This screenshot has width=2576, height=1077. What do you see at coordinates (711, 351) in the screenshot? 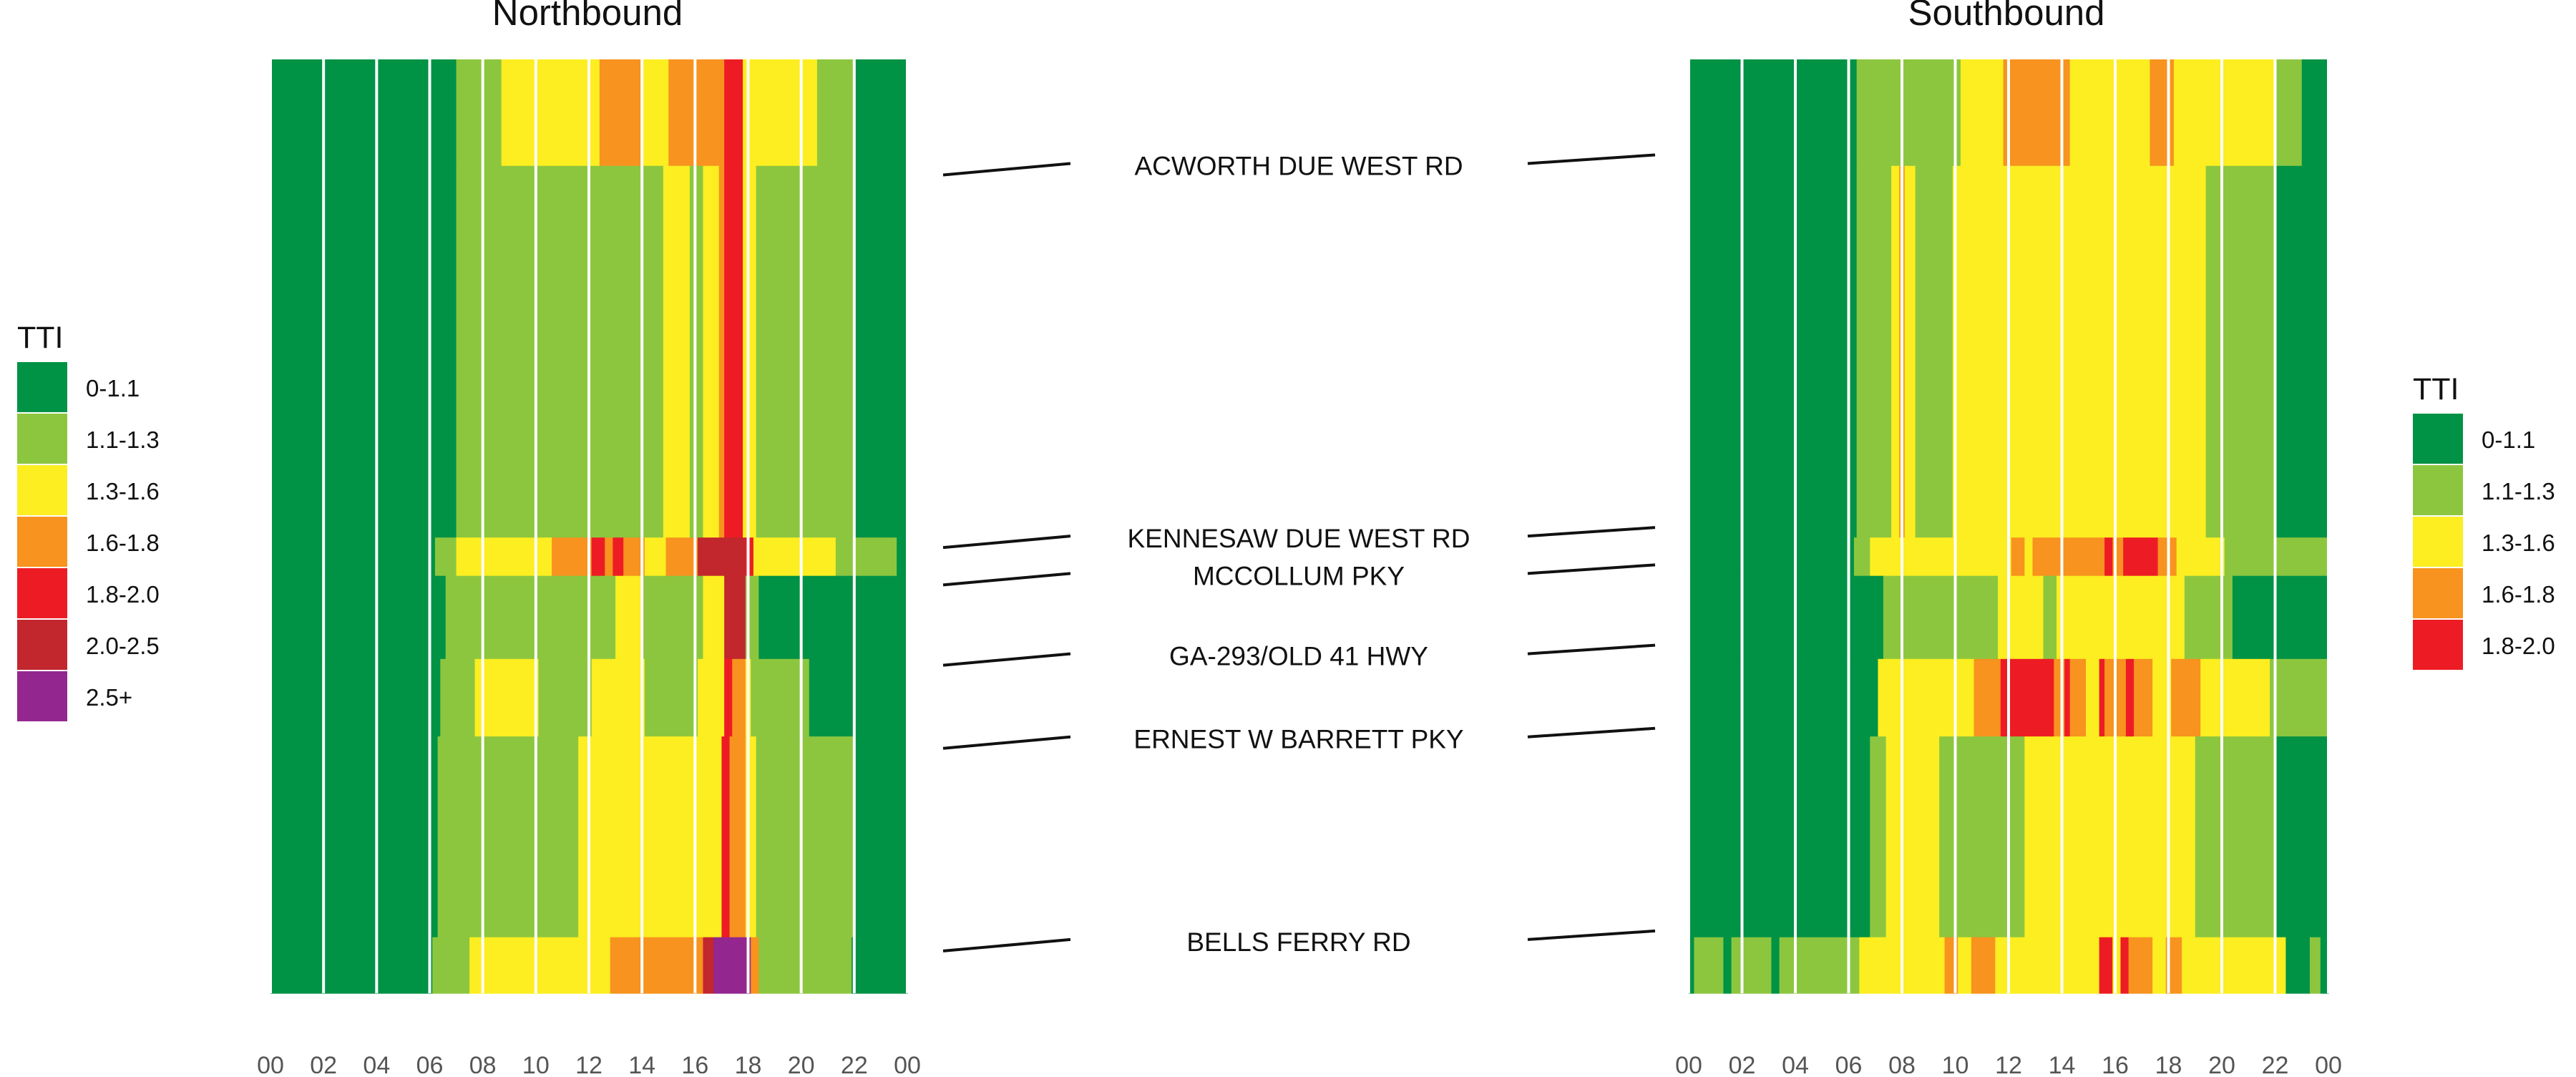
I see `northbound-cell-s1-c4` at bounding box center [711, 351].